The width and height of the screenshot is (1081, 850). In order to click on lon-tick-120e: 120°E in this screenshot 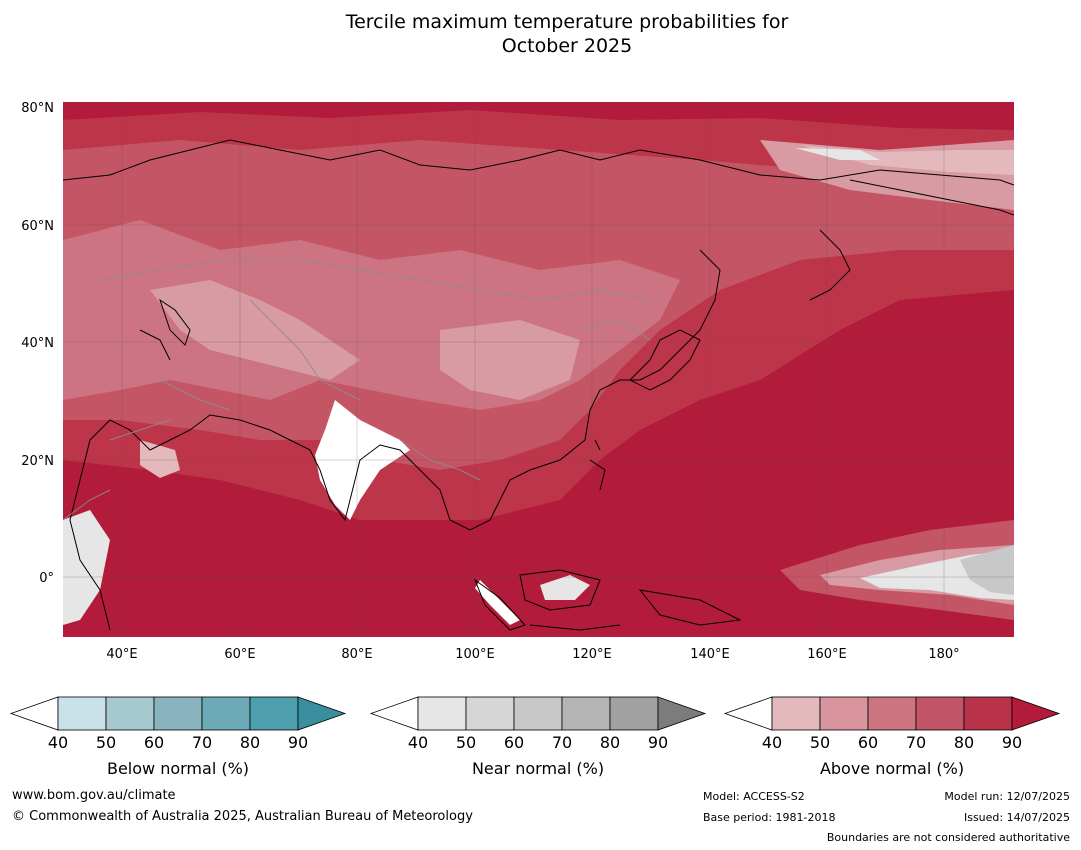, I will do `click(592, 654)`.